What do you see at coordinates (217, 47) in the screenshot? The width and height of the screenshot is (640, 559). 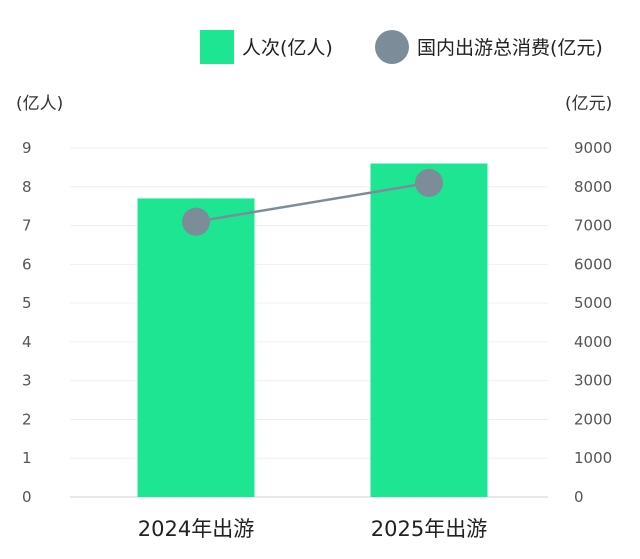 I see `legend-swatch-bar` at bounding box center [217, 47].